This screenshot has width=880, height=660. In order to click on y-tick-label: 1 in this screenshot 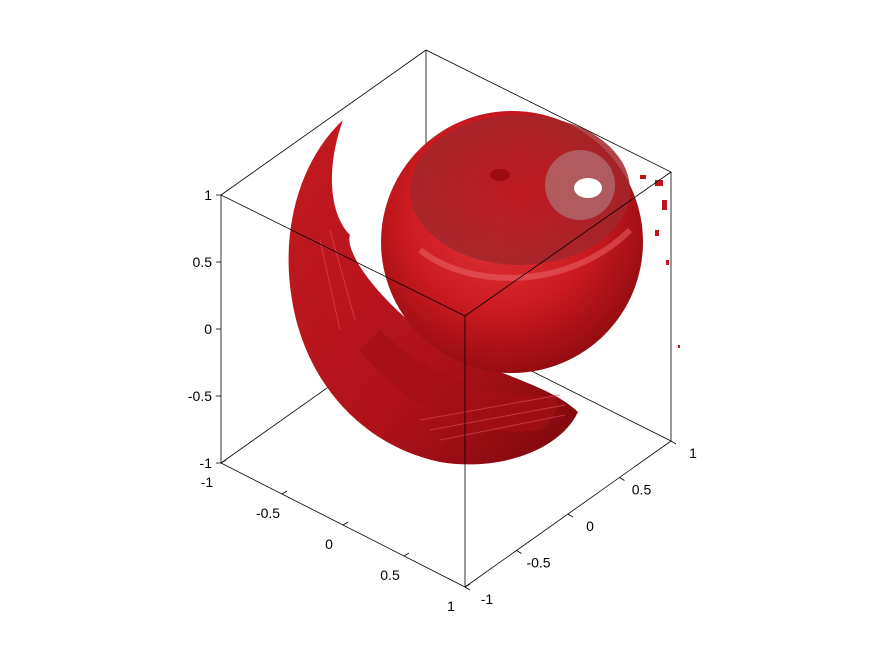, I will do `click(693, 453)`.